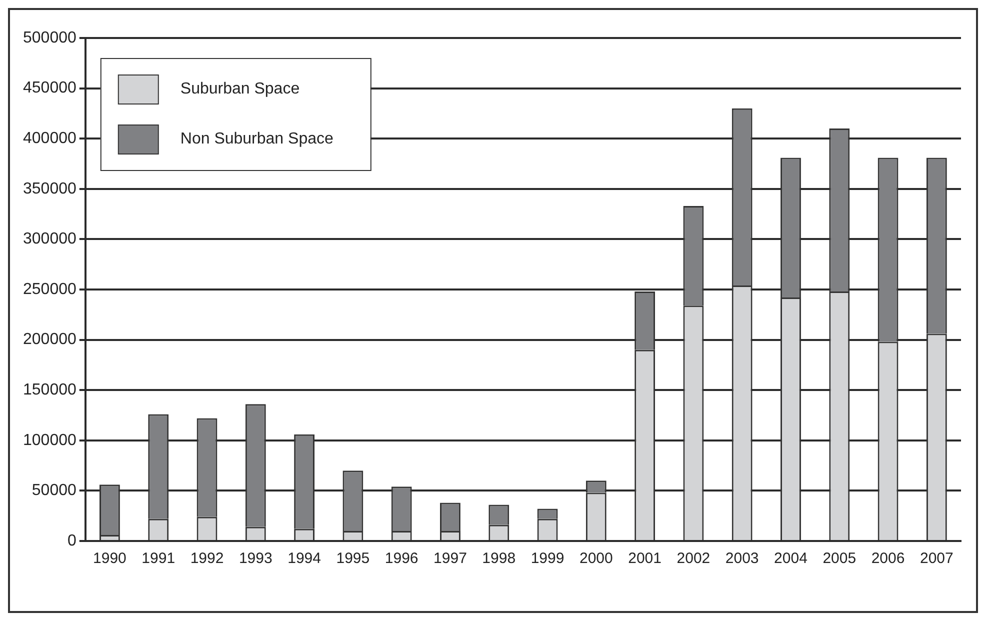 The width and height of the screenshot is (988, 623). Describe the element at coordinates (596, 559) in the screenshot. I see `x-tick-label: 2000` at that location.